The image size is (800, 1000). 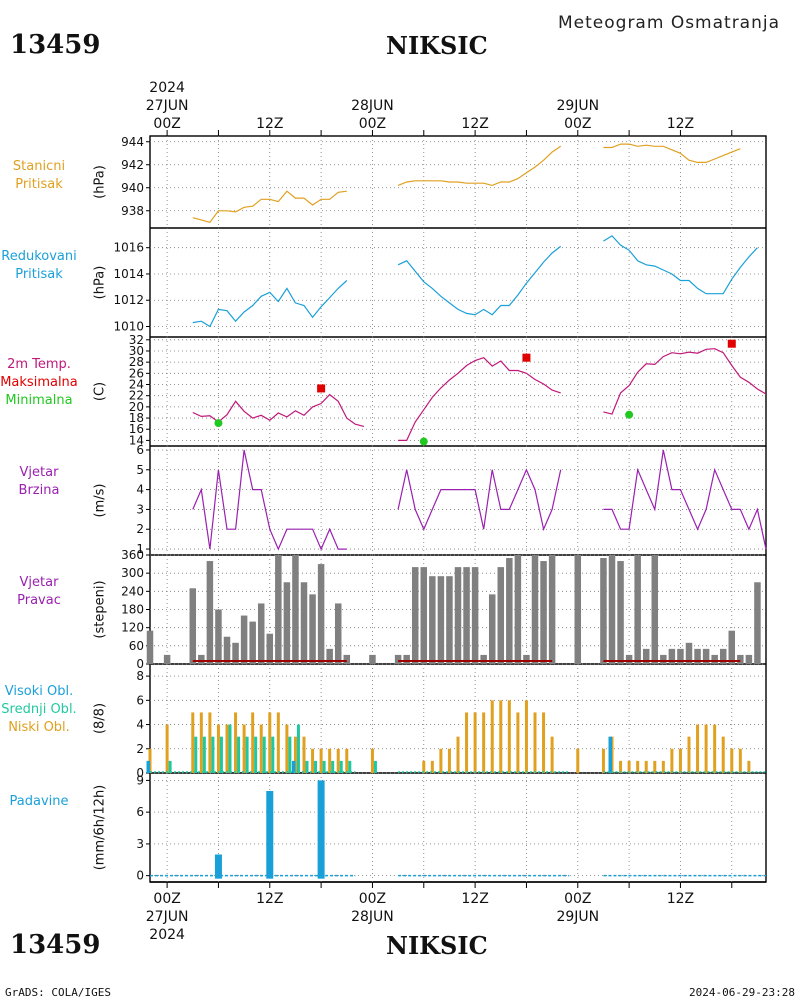 What do you see at coordinates (140, 470) in the screenshot?
I see `y-tick-label: 5` at bounding box center [140, 470].